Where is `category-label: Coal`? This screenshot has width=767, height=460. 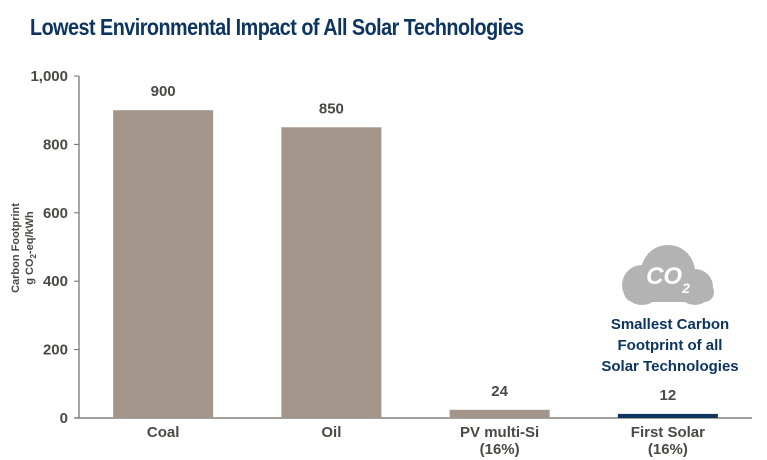
category-label: Coal is located at coordinates (163, 432).